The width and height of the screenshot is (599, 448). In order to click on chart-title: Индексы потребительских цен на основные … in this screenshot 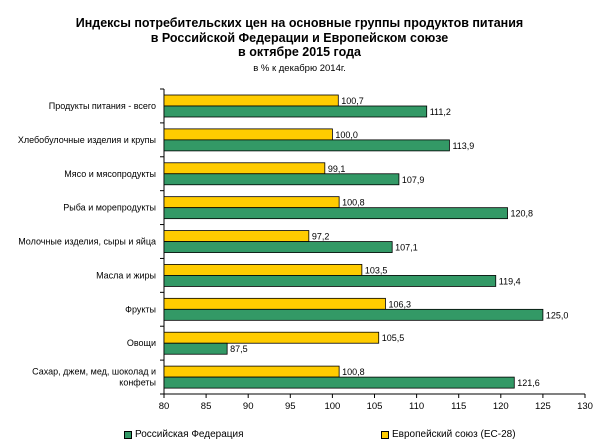, I will do `click(299, 38)`.